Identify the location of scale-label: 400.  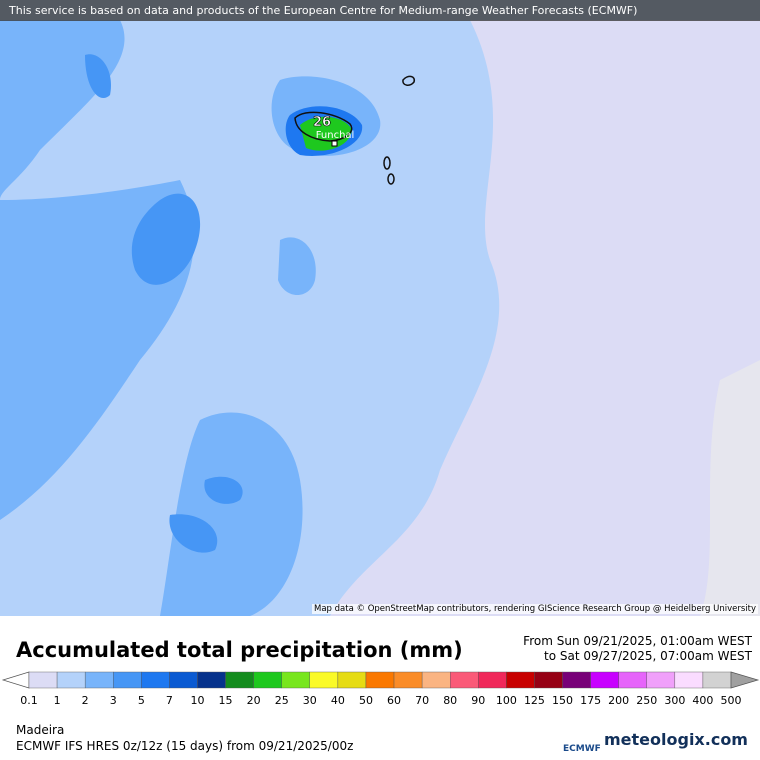
(702, 700).